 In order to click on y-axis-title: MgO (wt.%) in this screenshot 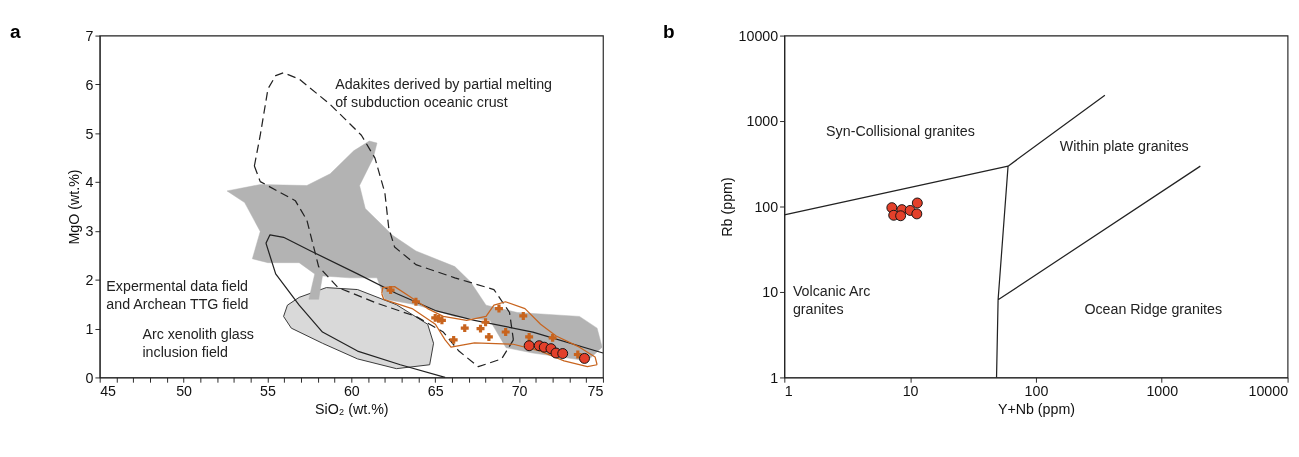, I will do `click(73, 207)`.